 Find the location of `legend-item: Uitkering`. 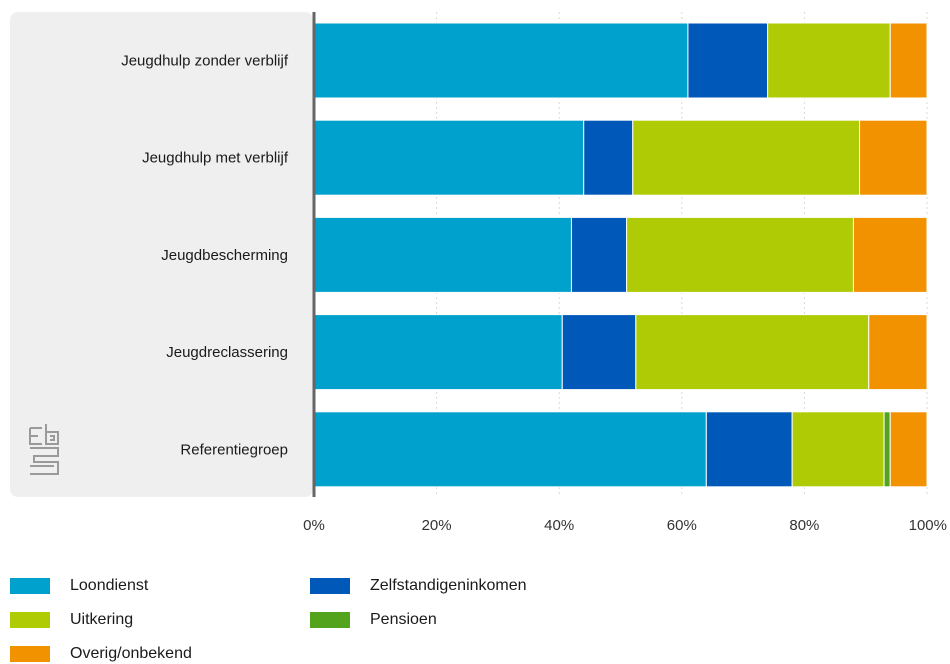

legend-item: Uitkering is located at coordinates (71, 620).